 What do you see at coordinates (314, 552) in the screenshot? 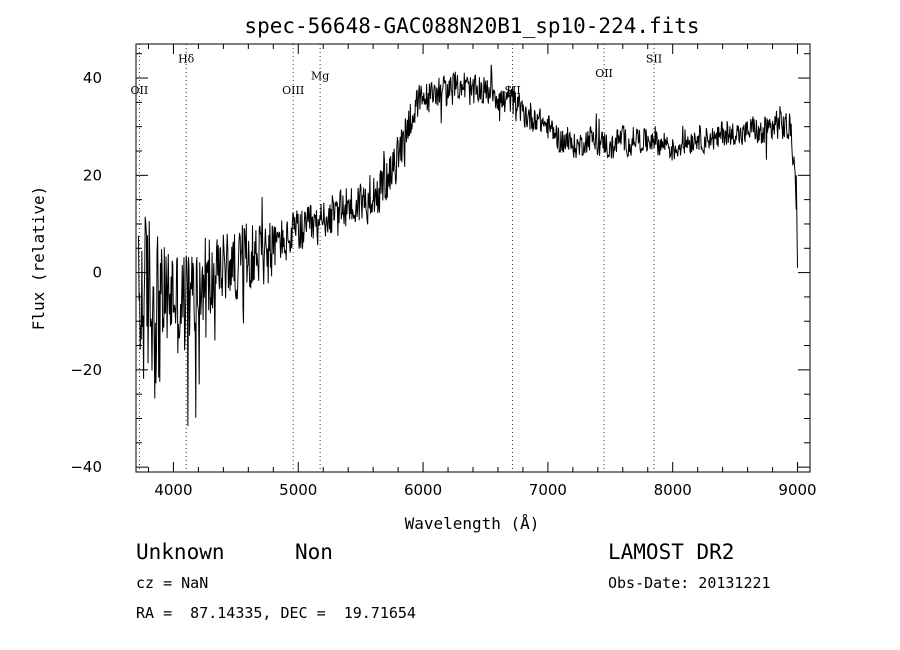
I see `object-subclass: Non` at bounding box center [314, 552].